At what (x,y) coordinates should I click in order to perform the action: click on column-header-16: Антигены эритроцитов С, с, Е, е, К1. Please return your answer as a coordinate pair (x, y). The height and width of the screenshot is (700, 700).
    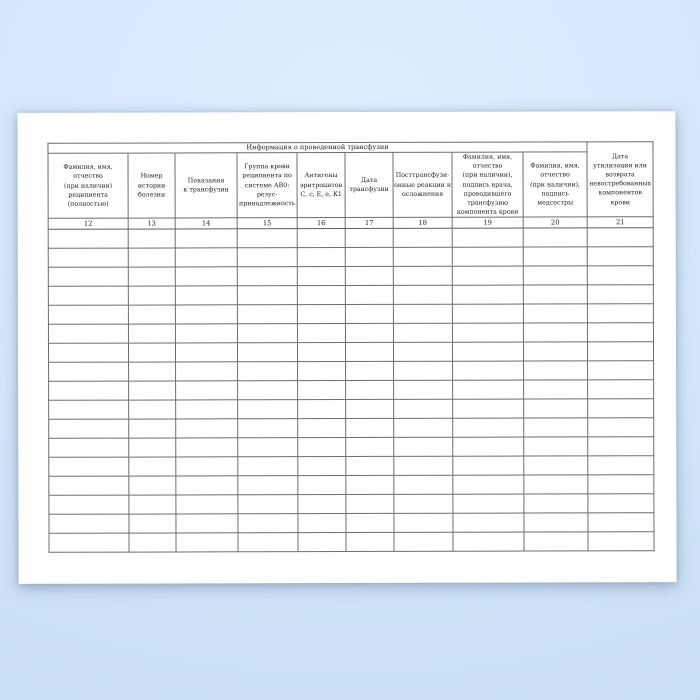
    Looking at the image, I should click on (321, 185).